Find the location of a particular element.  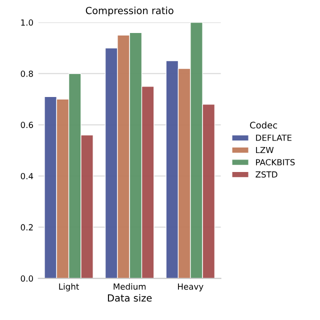

y-tick-label: 0.8 is located at coordinates (26, 73).